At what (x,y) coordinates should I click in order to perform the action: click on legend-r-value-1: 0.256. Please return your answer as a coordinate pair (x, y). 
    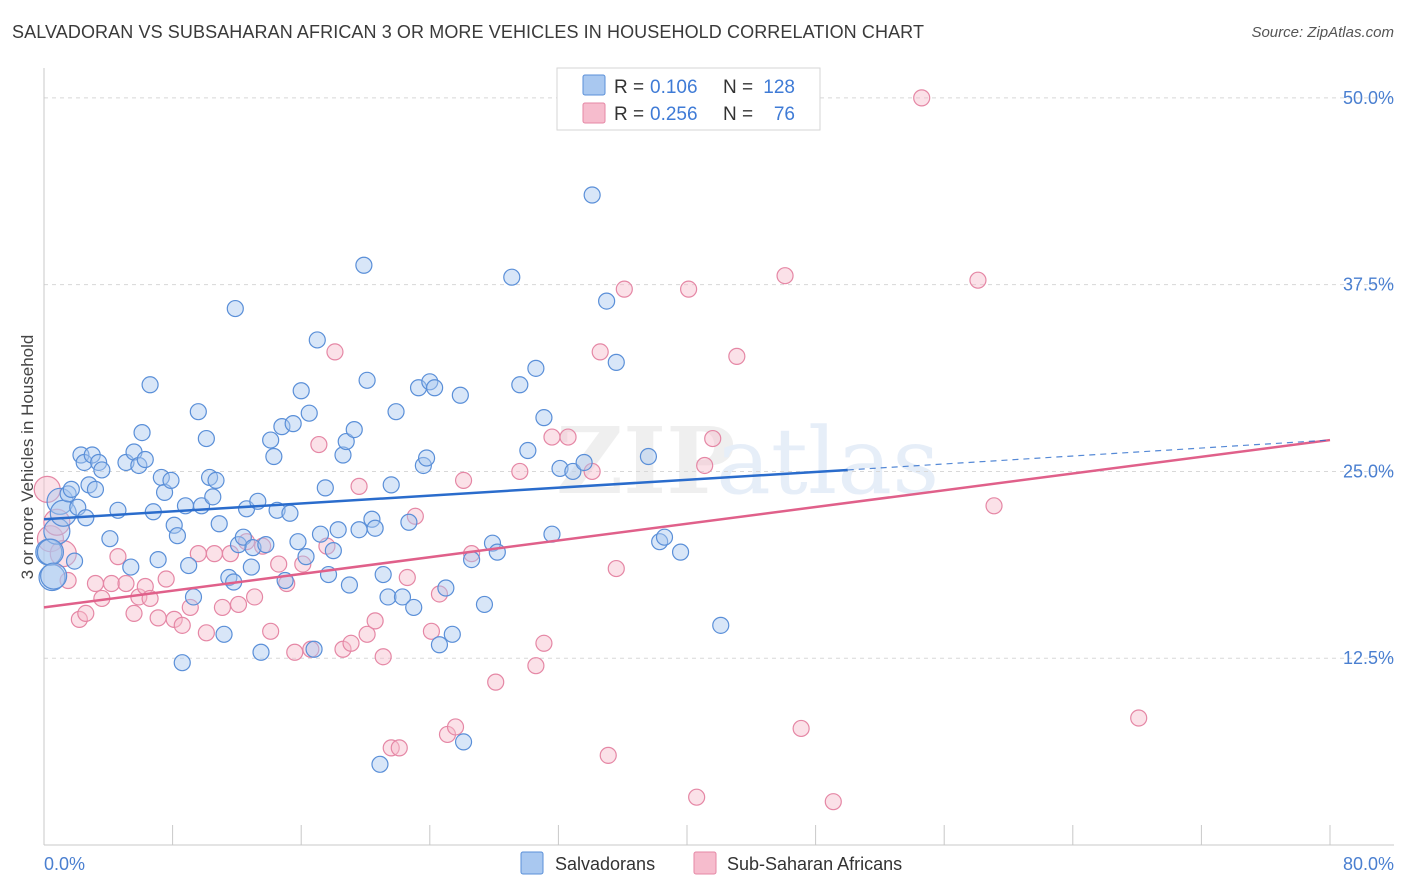
    Looking at the image, I should click on (674, 114).